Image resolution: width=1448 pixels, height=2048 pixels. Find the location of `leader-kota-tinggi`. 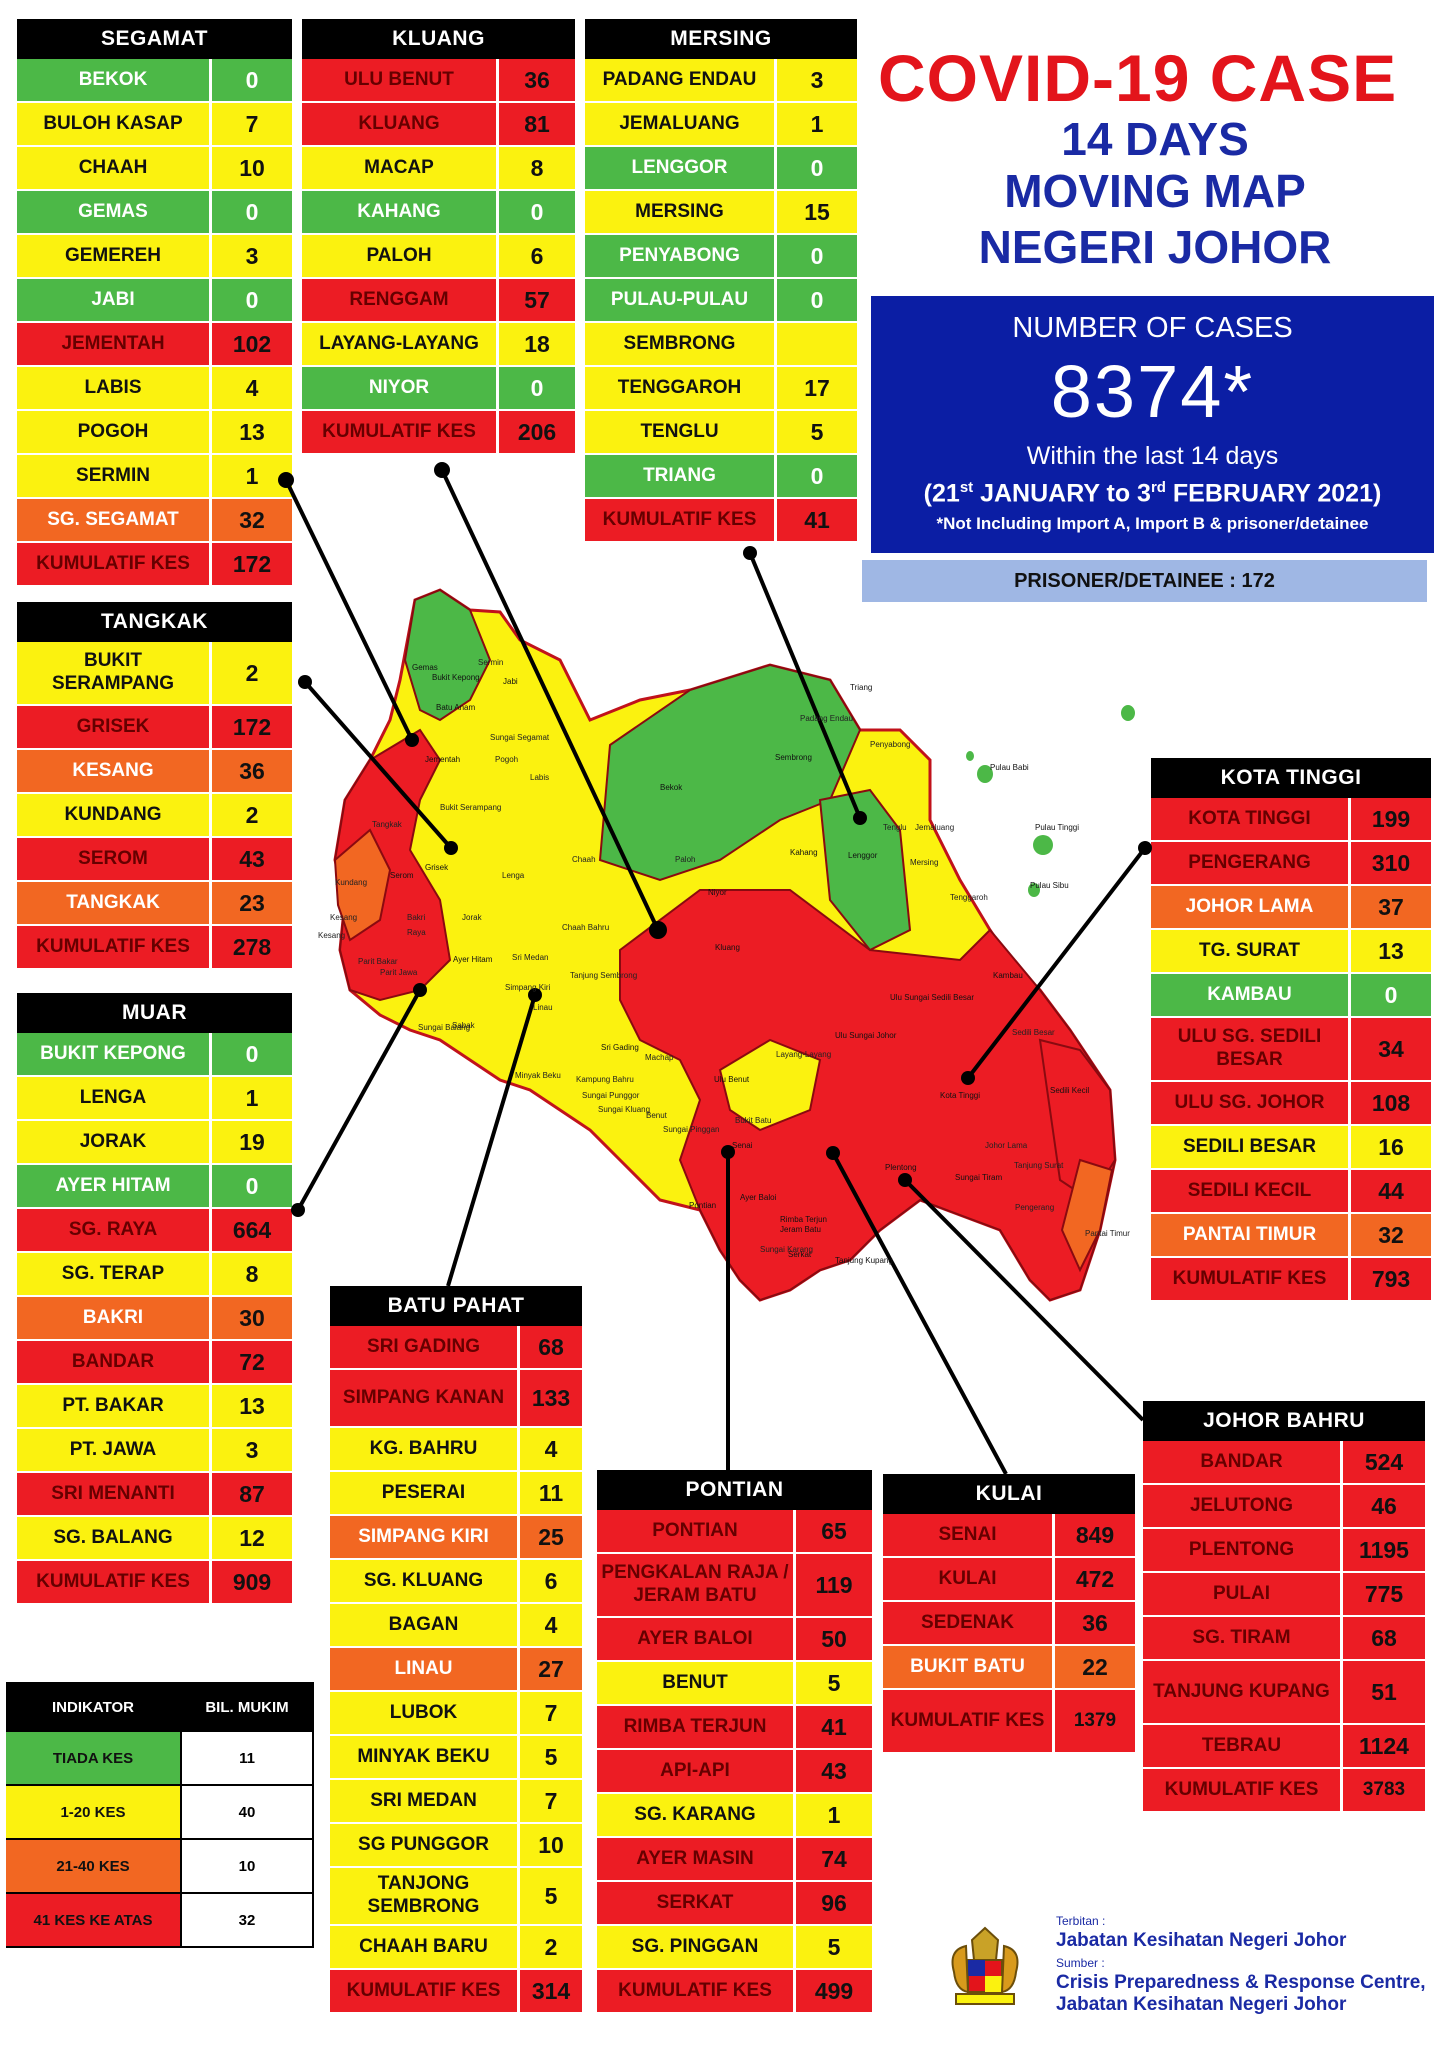

leader-kota-tinggi is located at coordinates (1056, 963).